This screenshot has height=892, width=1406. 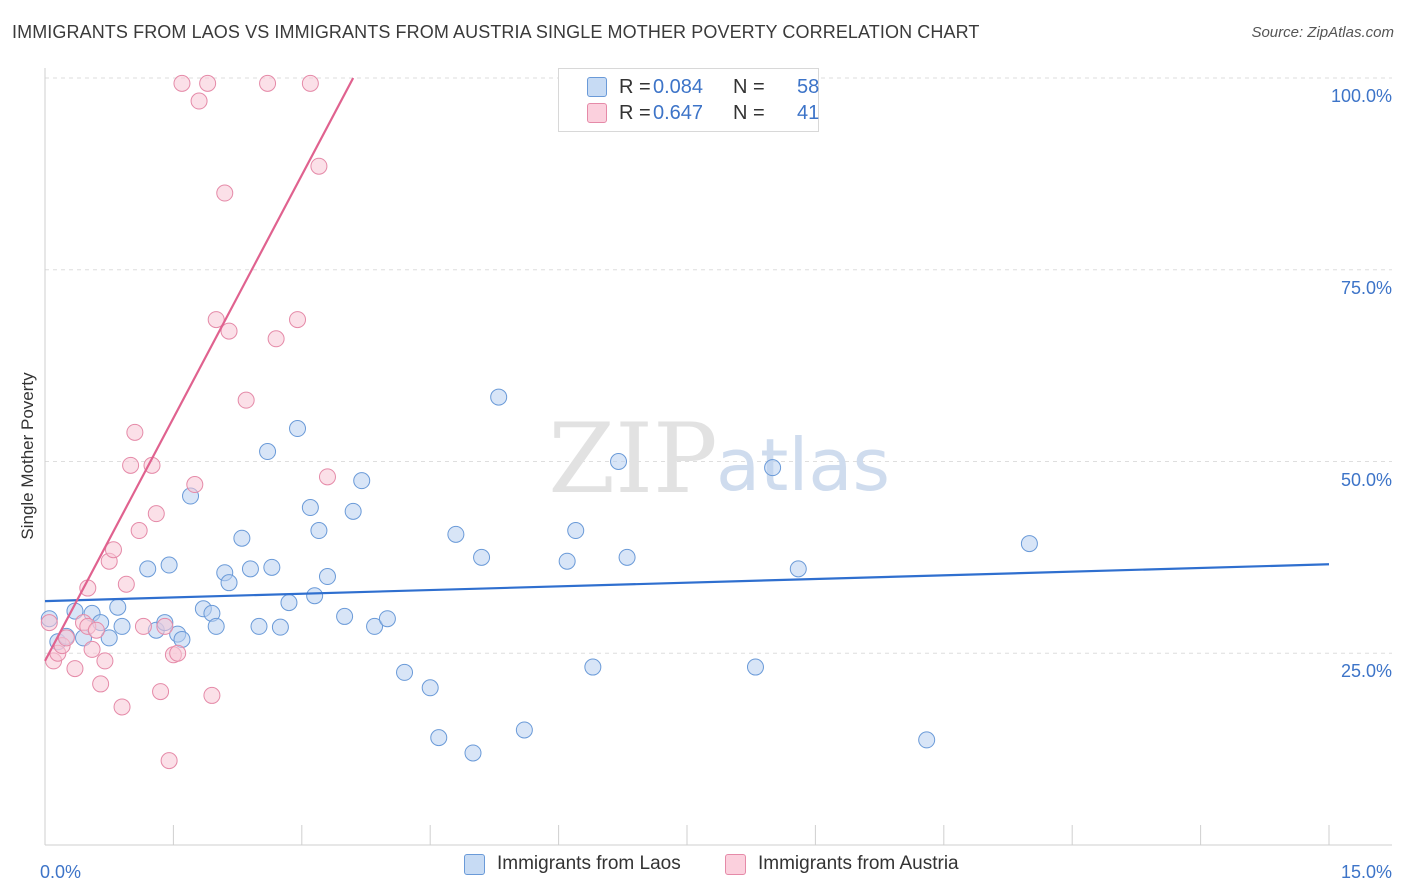 I want to click on austria-n-label: N =, so click(x=749, y=112).